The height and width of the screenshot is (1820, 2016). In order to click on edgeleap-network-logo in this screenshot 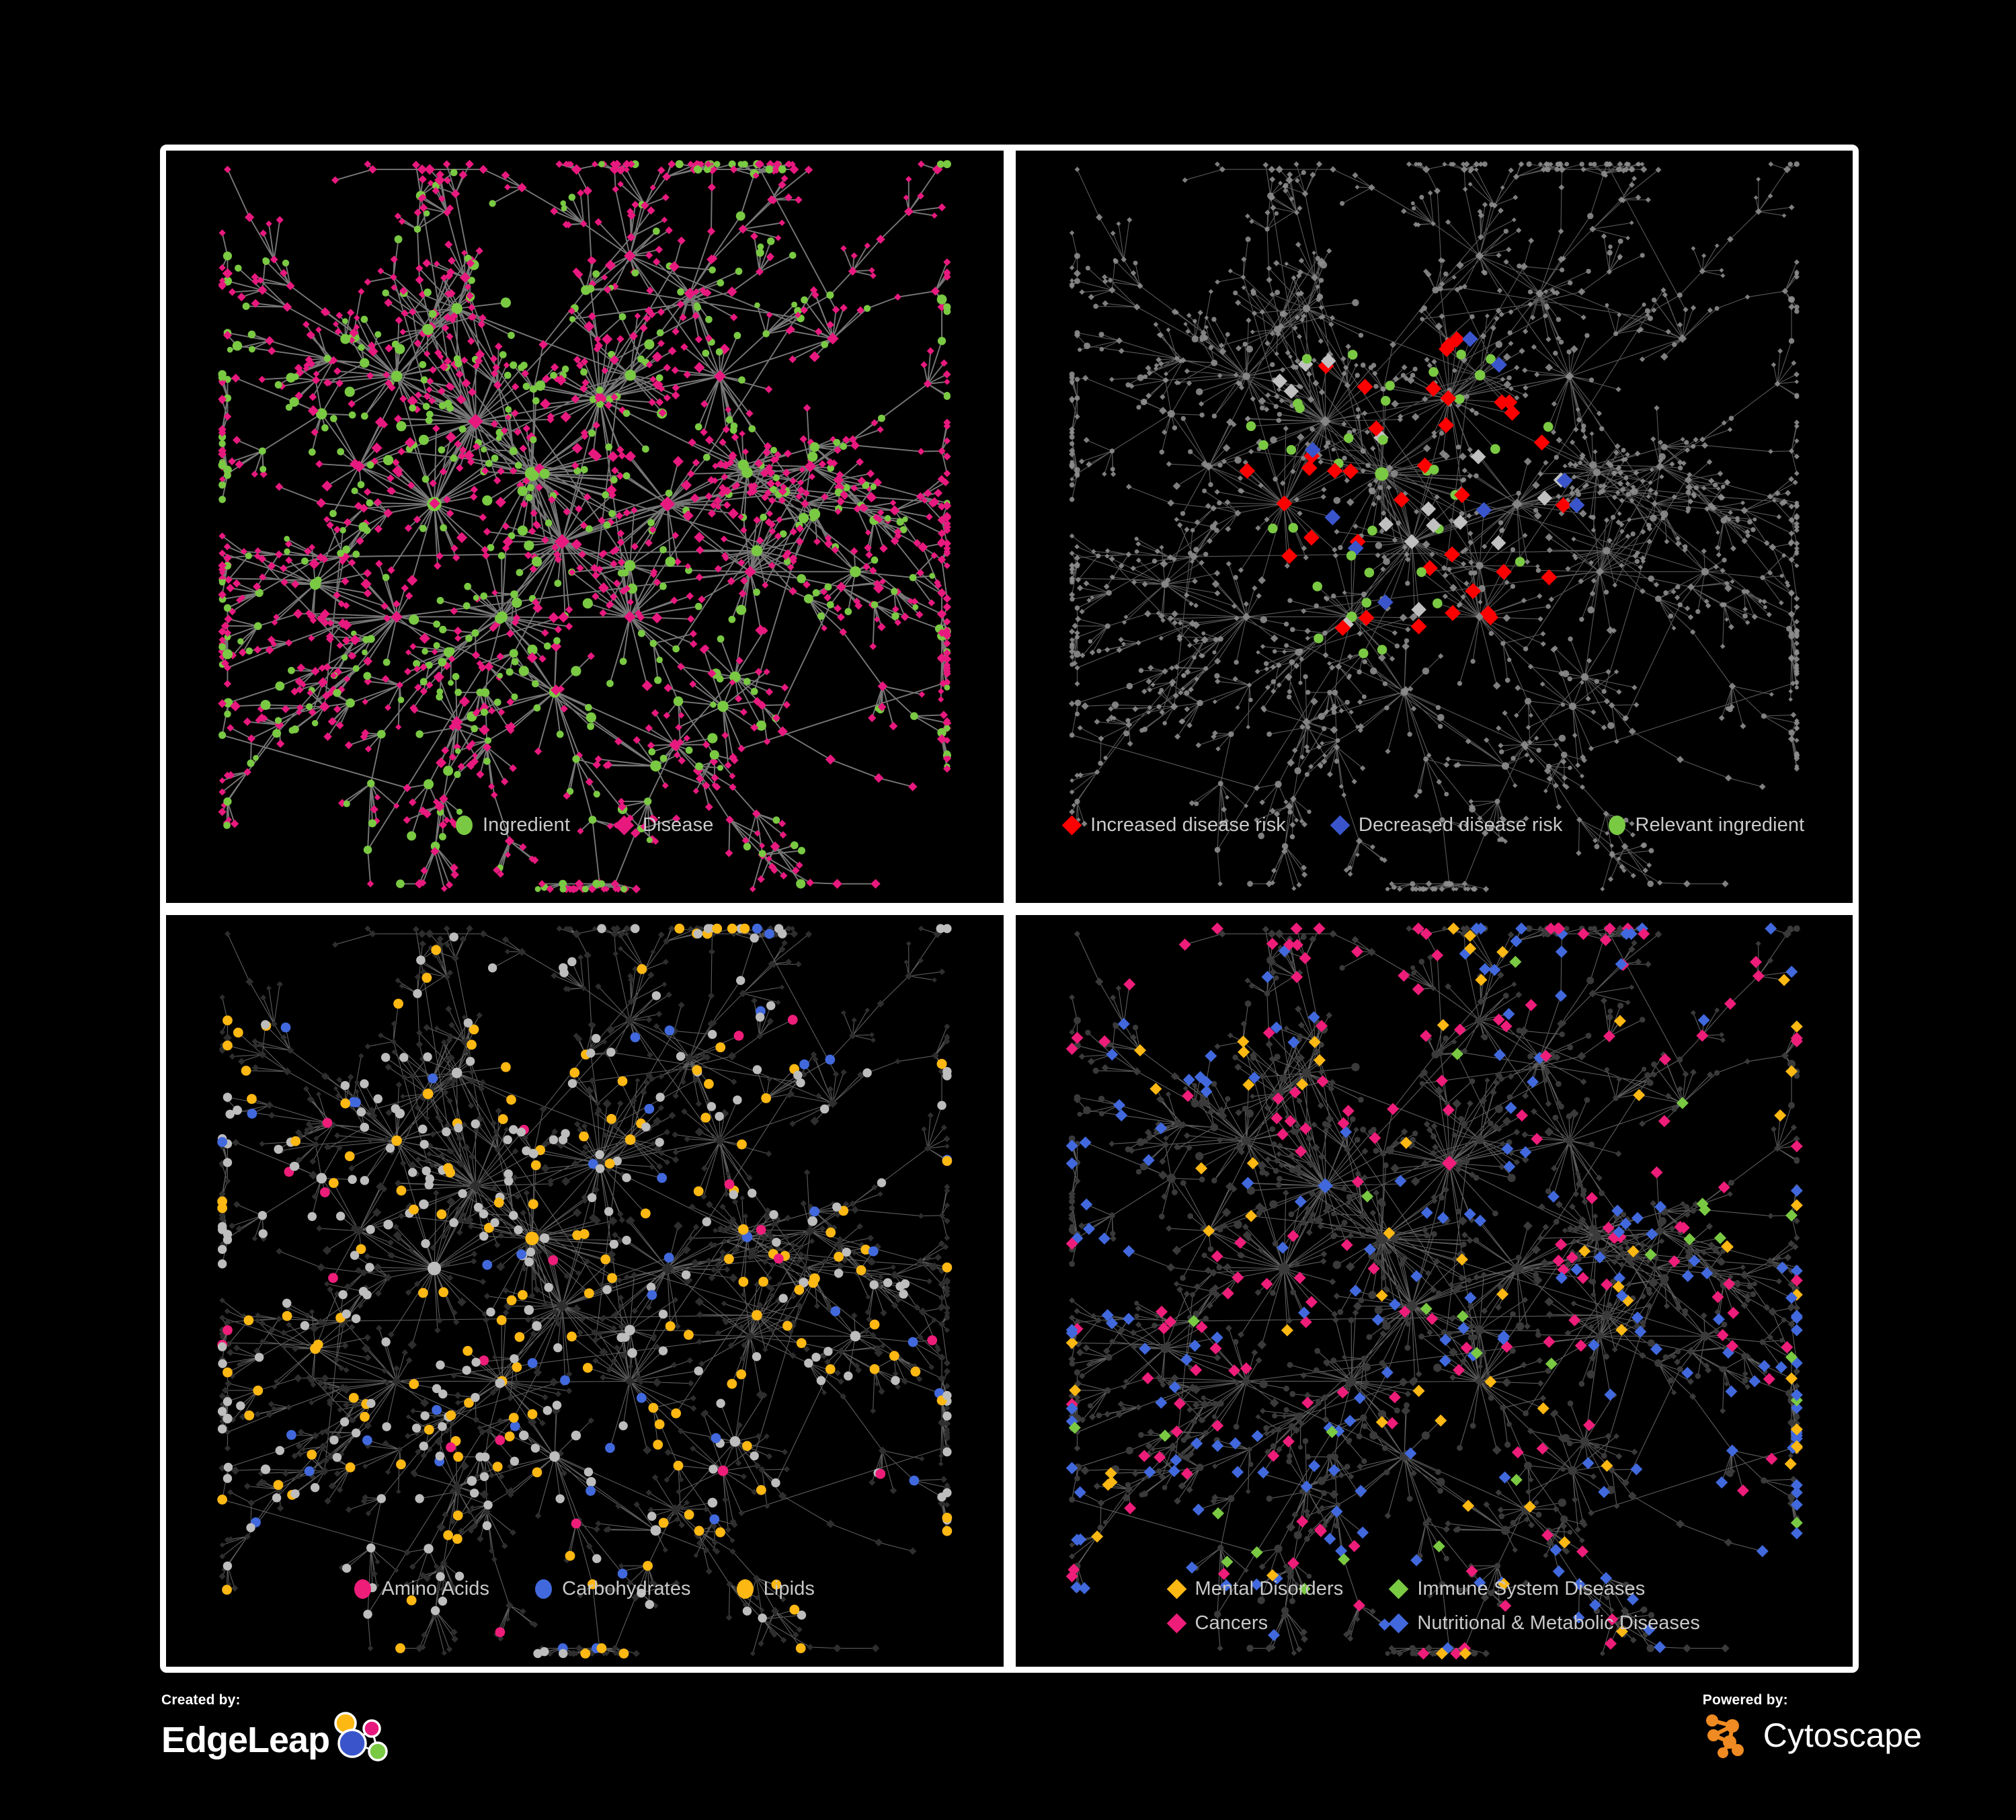, I will do `click(361, 1737)`.